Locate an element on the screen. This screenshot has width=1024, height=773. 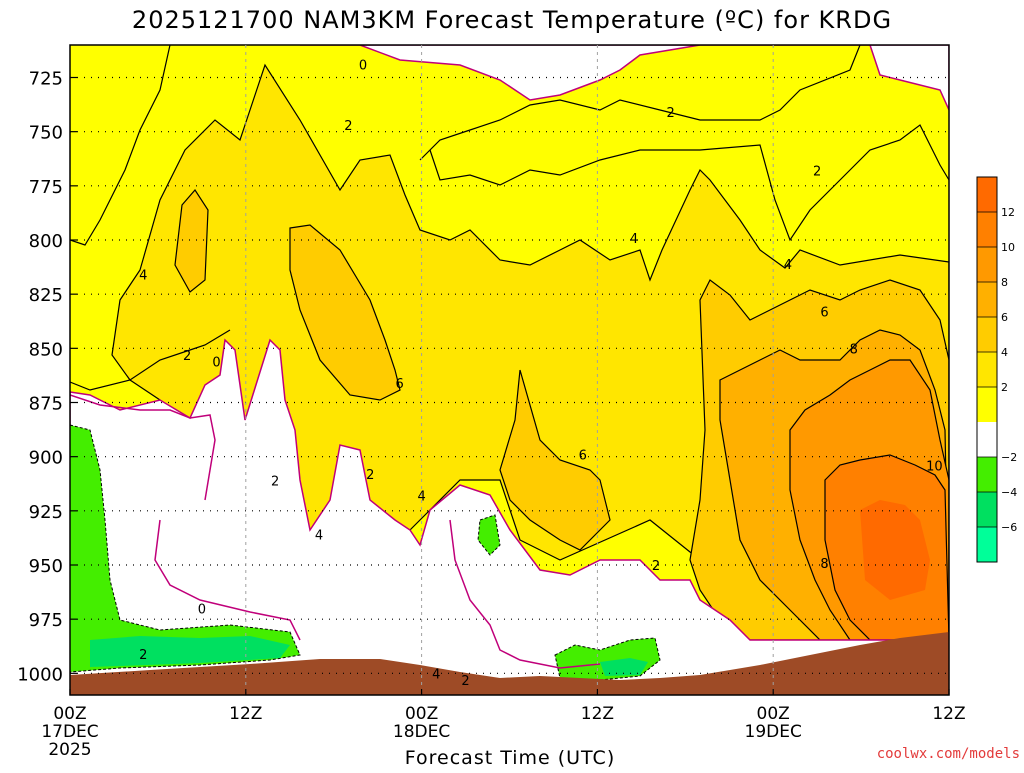
contour-2-mid is located at coordinates (640, 103).